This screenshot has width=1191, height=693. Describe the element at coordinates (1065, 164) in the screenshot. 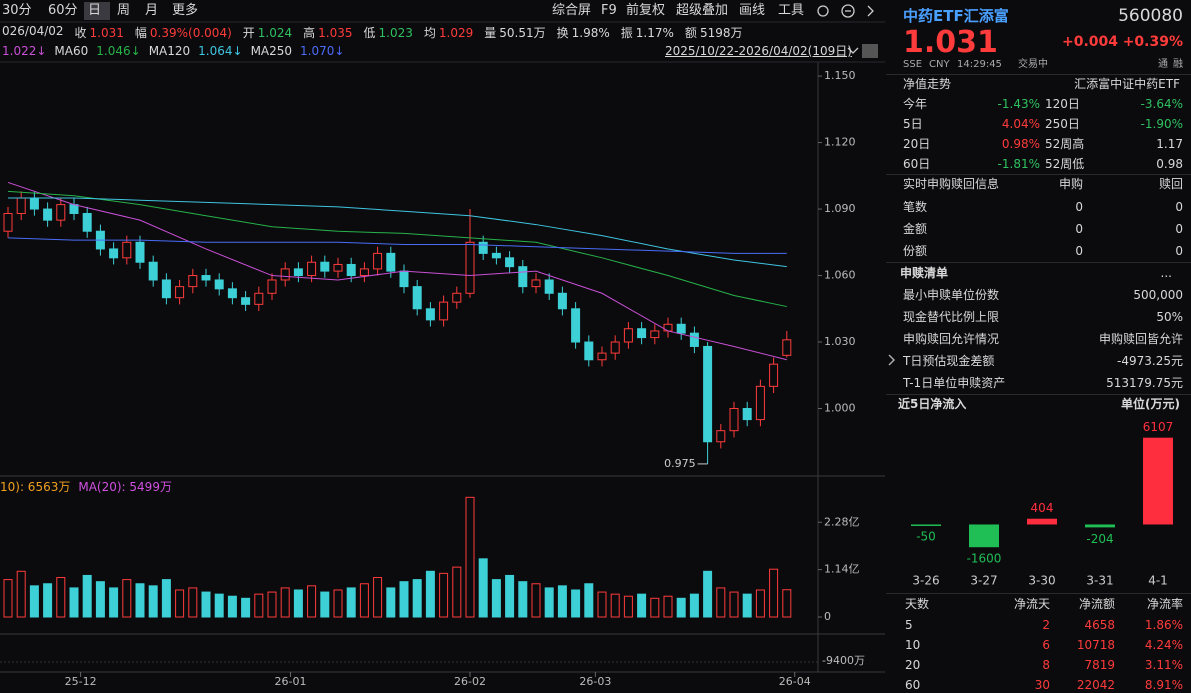

I see `nav-label: 52周低` at that location.